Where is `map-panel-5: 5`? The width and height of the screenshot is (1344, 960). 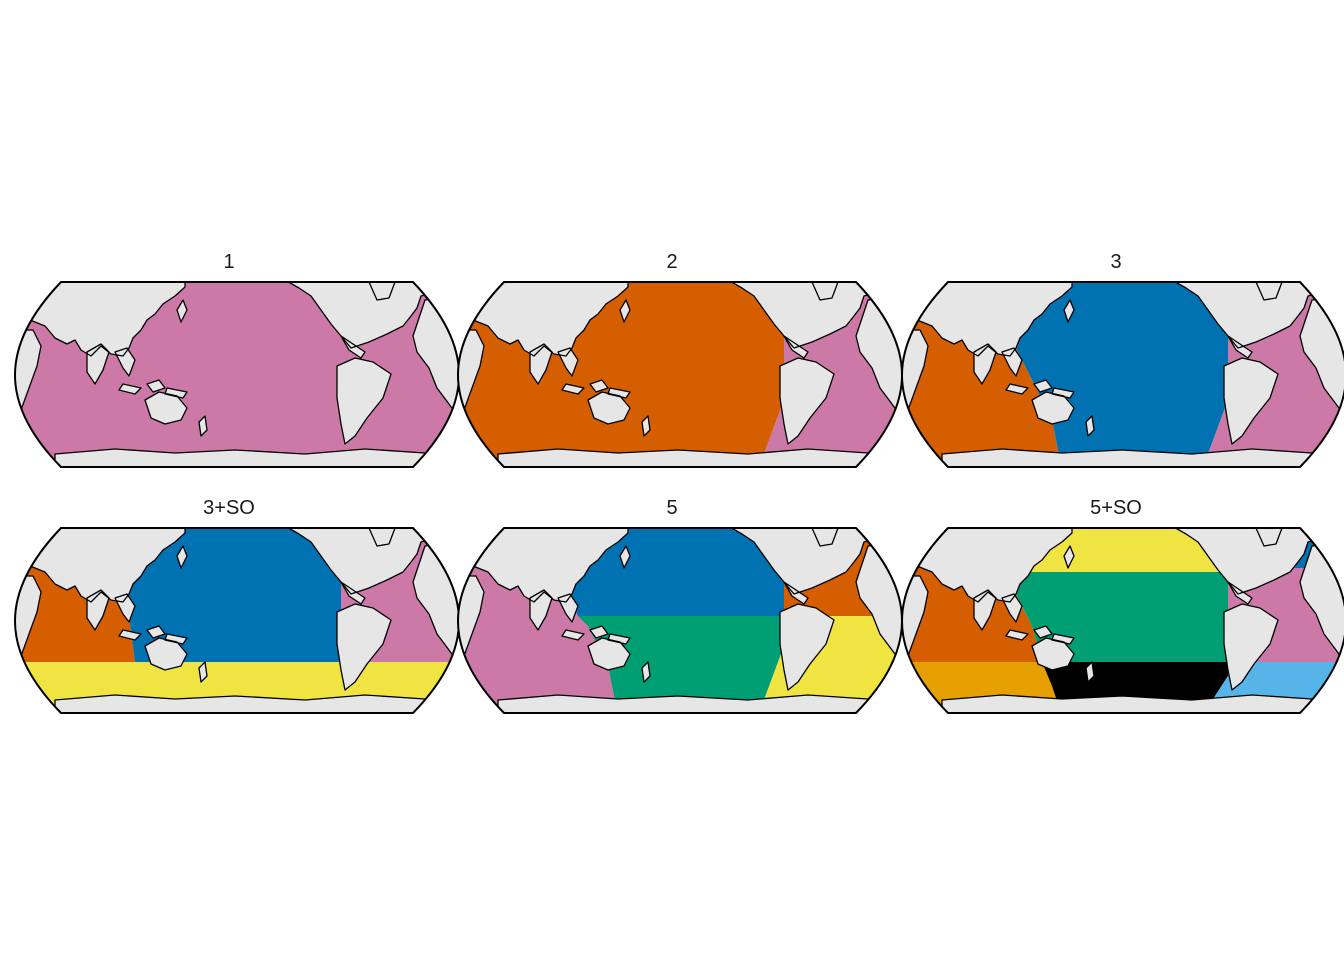 map-panel-5: 5 is located at coordinates (680, 605).